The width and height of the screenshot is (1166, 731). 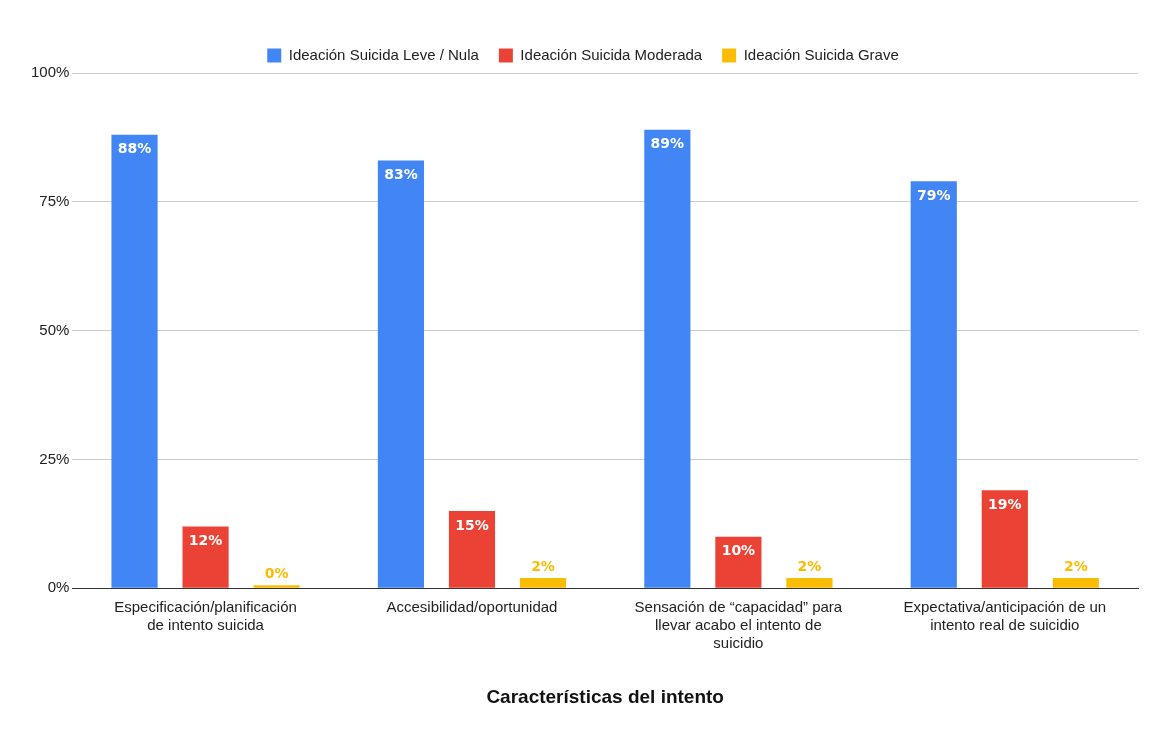 What do you see at coordinates (934, 194) in the screenshot?
I see `data-label: 79%` at bounding box center [934, 194].